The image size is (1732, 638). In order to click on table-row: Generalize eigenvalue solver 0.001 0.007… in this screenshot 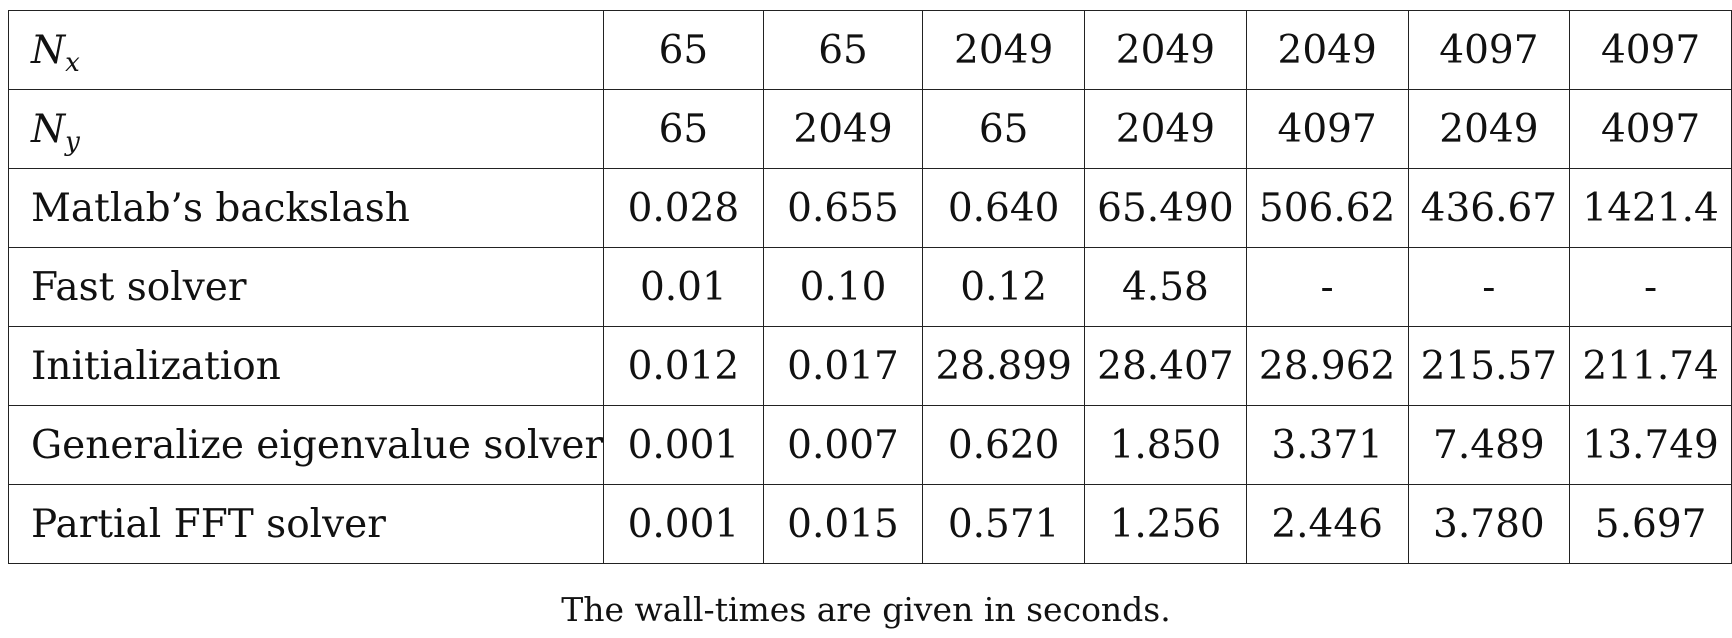, I will do `click(869, 445)`.